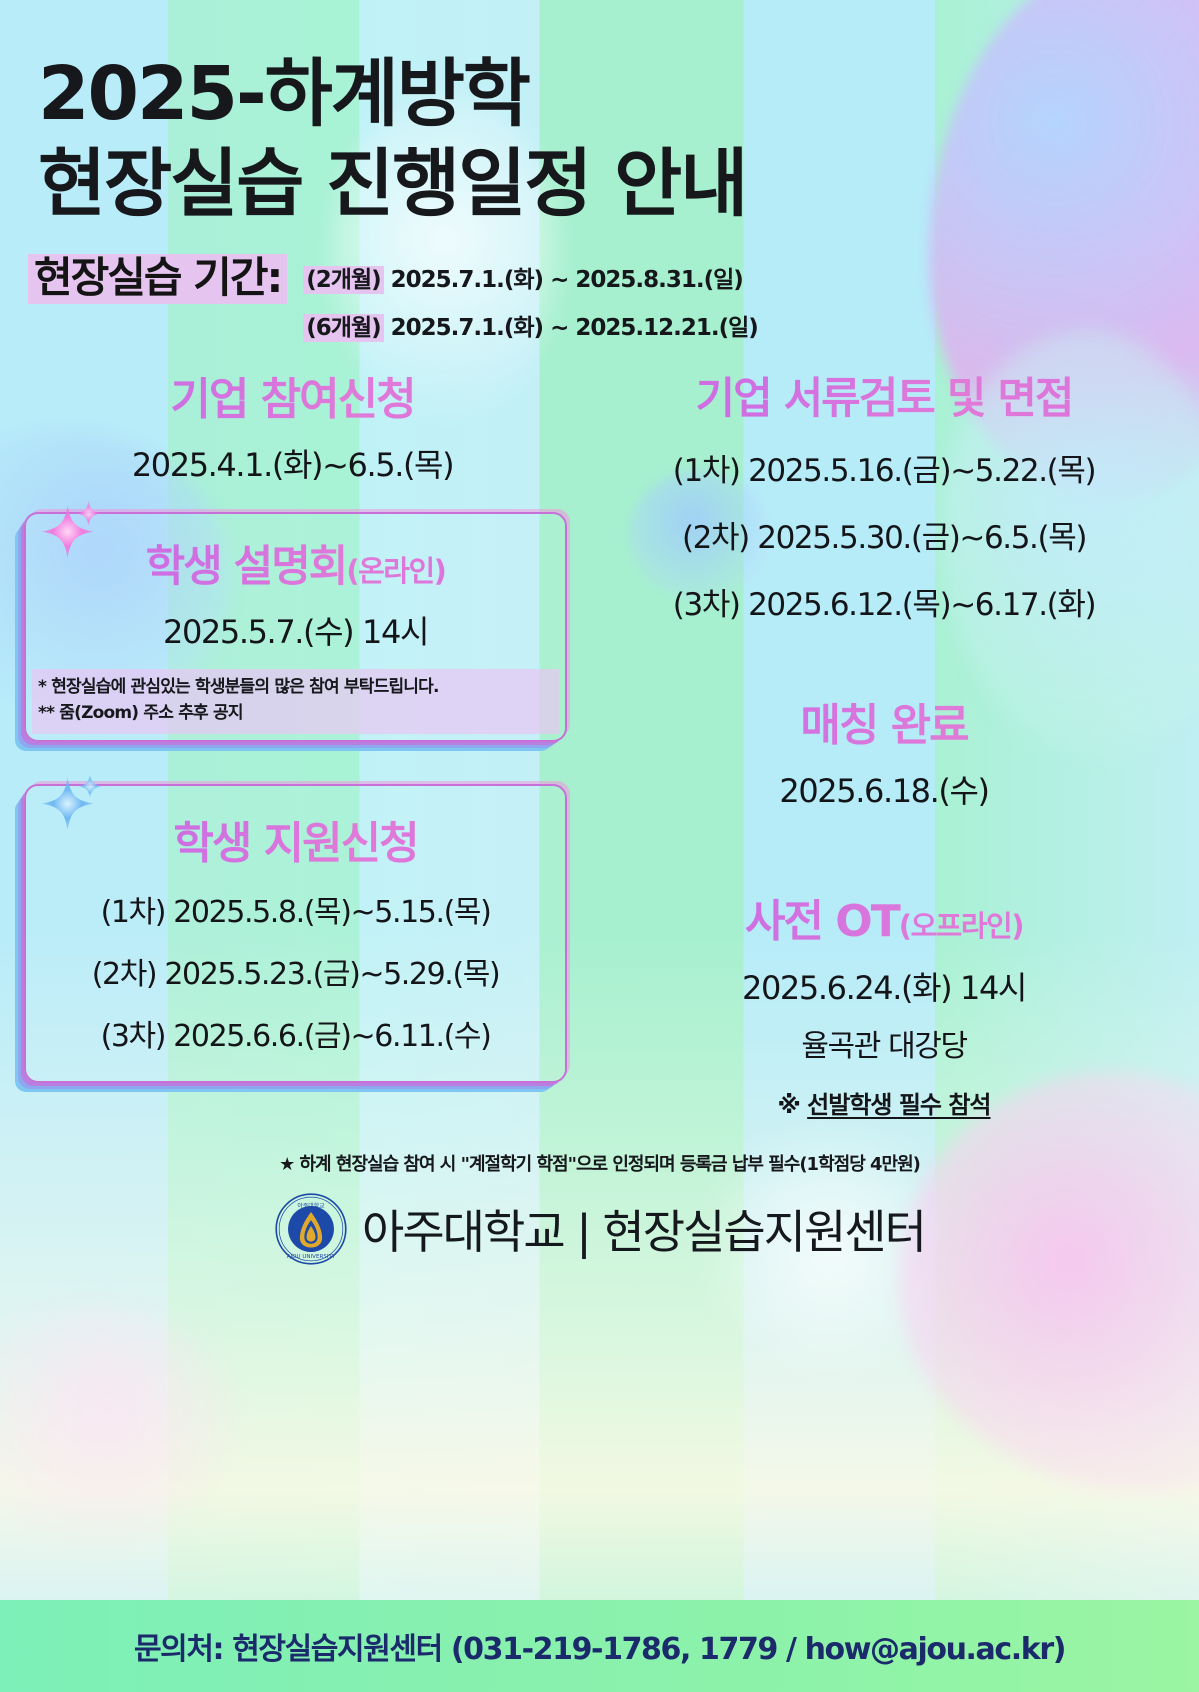 Image resolution: width=1199 pixels, height=1692 pixels. I want to click on svg-text: 1973, so click(311, 1251).